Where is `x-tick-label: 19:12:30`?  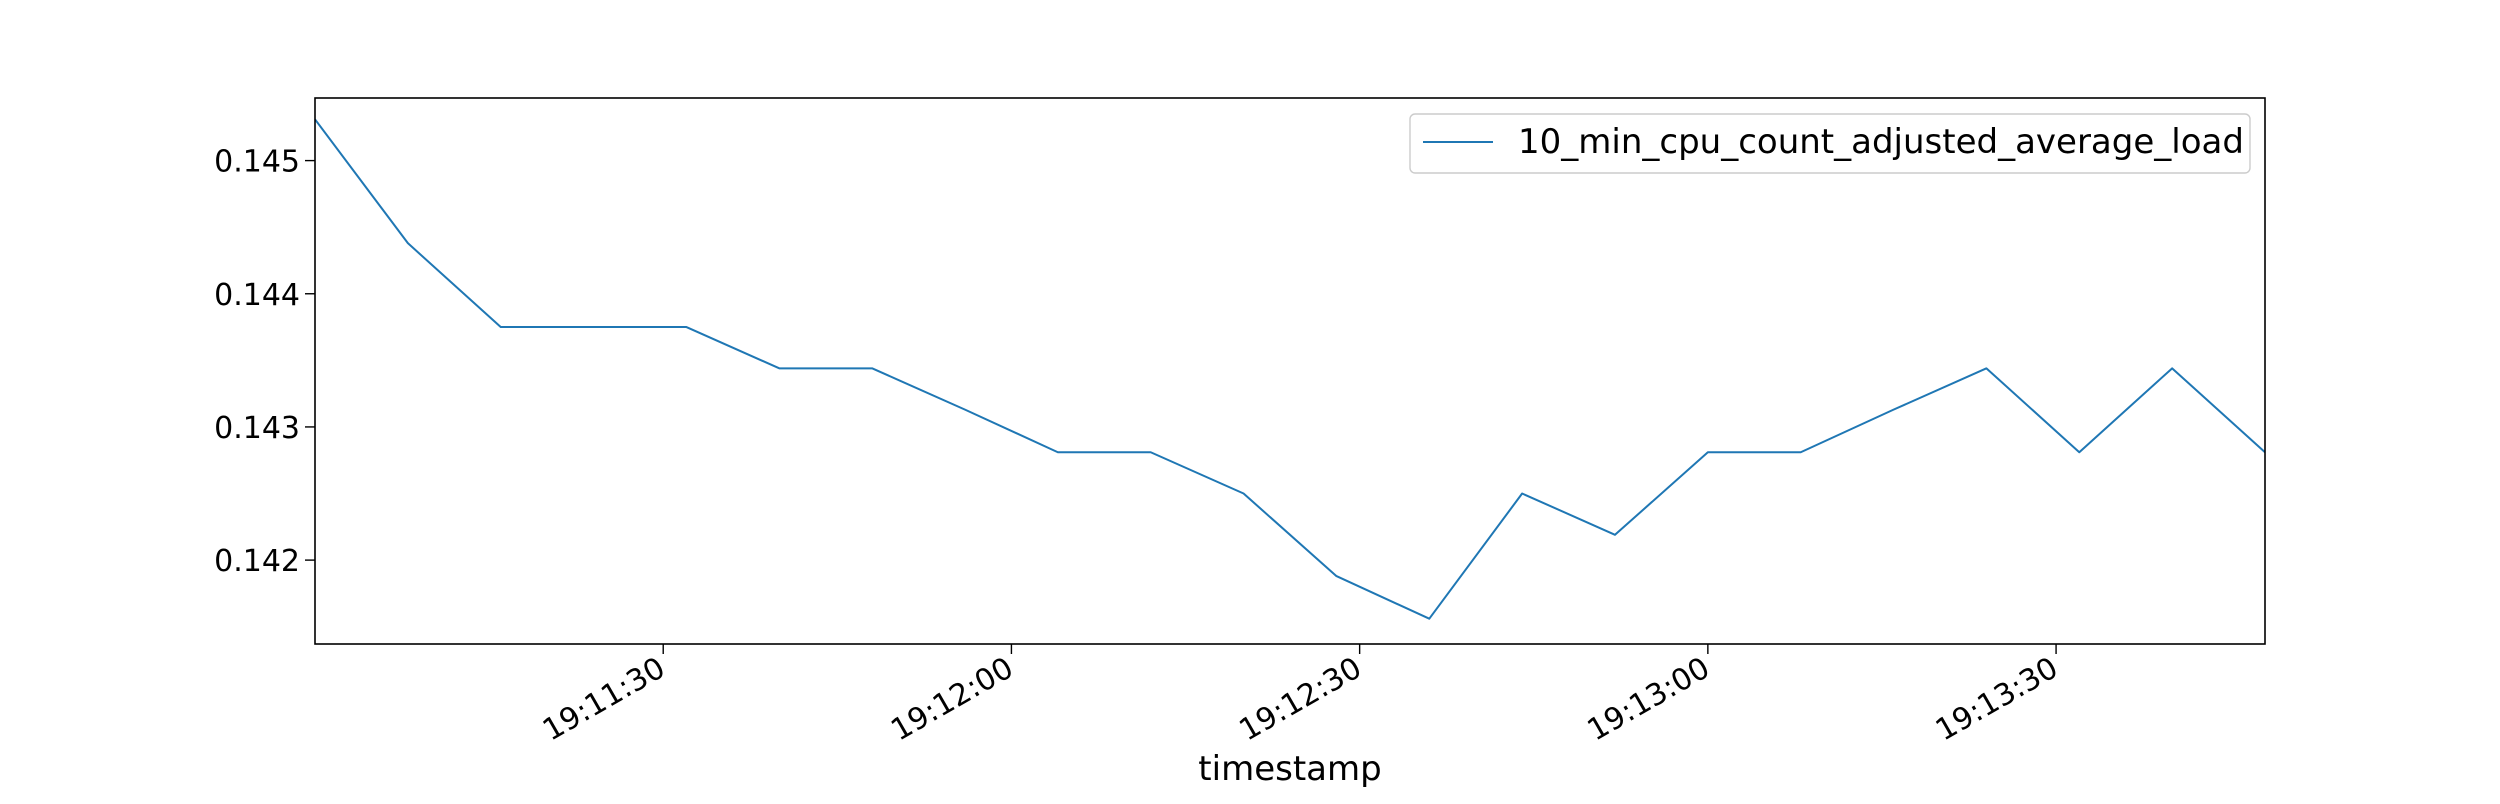 x-tick-label: 19:12:30 is located at coordinates (1300, 700).